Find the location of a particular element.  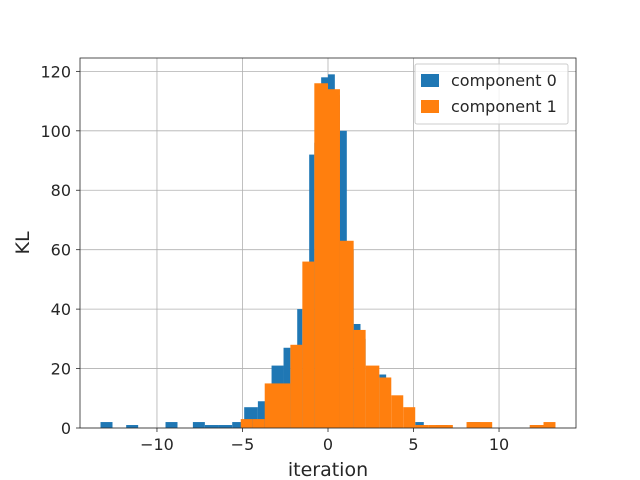

y-axis-label: KL is located at coordinates (23, 242).